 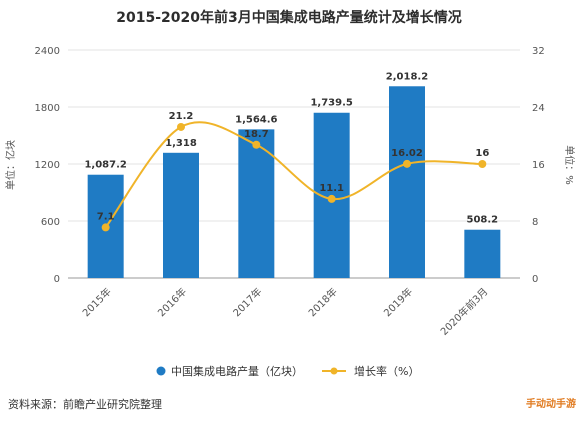 I want to click on y-left-ticks: 0 600 1200 1800 2400, so click(x=47, y=165).